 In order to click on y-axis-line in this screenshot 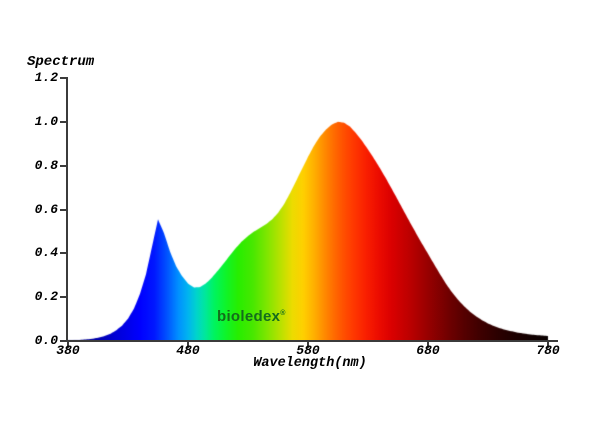, I will do `click(67, 209)`.